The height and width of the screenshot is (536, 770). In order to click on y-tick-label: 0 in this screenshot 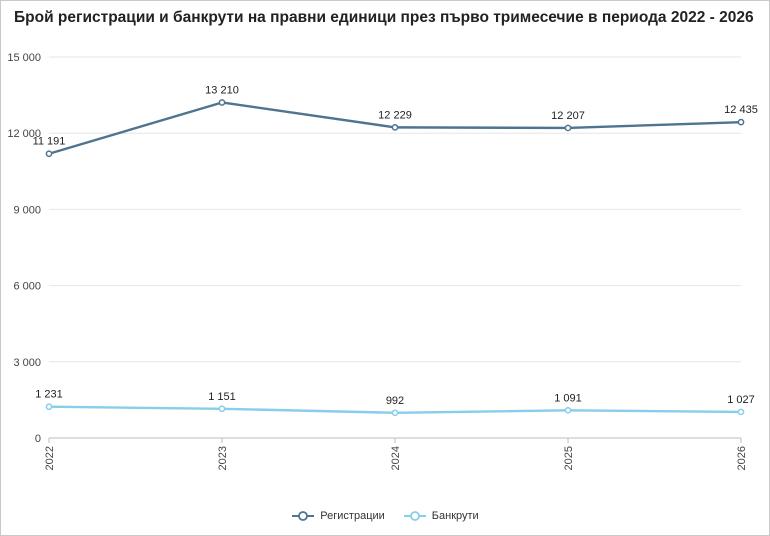, I will do `click(38, 439)`.